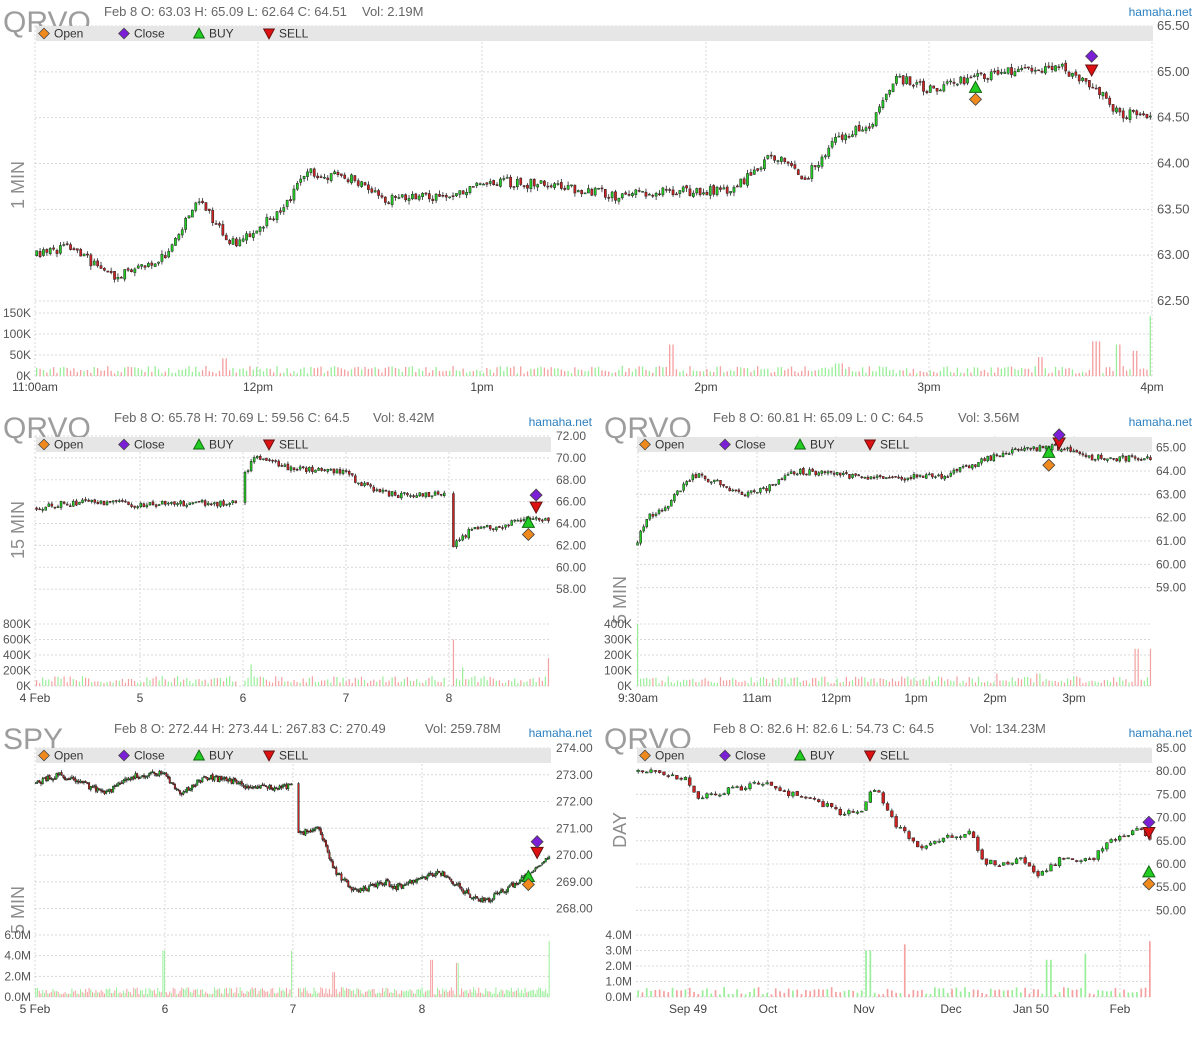 Image resolution: width=1200 pixels, height=1038 pixels. Describe the element at coordinates (68, 756) in the screenshot. I see `legend-label-open: Open` at that location.